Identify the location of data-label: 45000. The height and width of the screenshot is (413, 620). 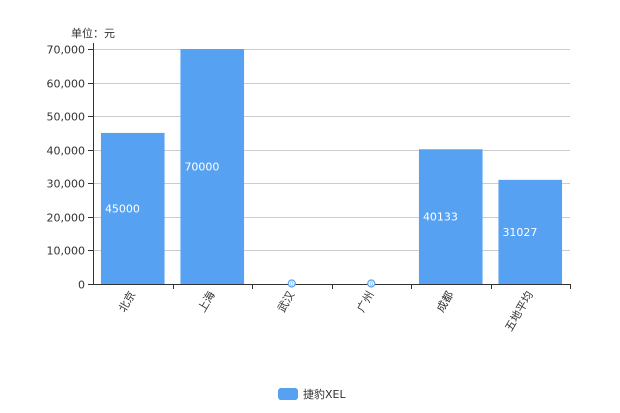
(122, 208).